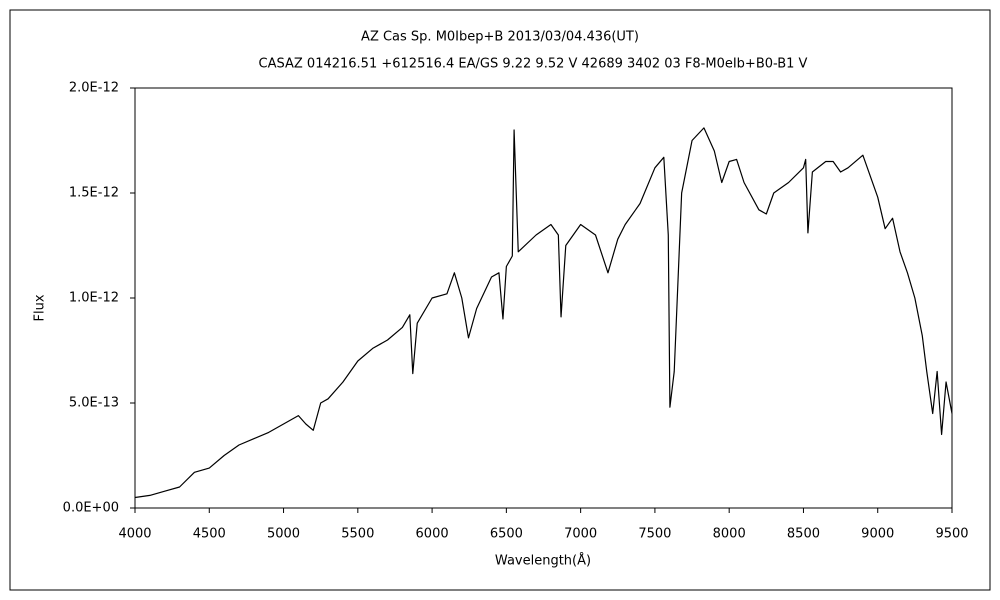 The width and height of the screenshot is (1000, 600). Describe the element at coordinates (91, 508) in the screenshot. I see `y-tick-label: 0.0E+00` at that location.